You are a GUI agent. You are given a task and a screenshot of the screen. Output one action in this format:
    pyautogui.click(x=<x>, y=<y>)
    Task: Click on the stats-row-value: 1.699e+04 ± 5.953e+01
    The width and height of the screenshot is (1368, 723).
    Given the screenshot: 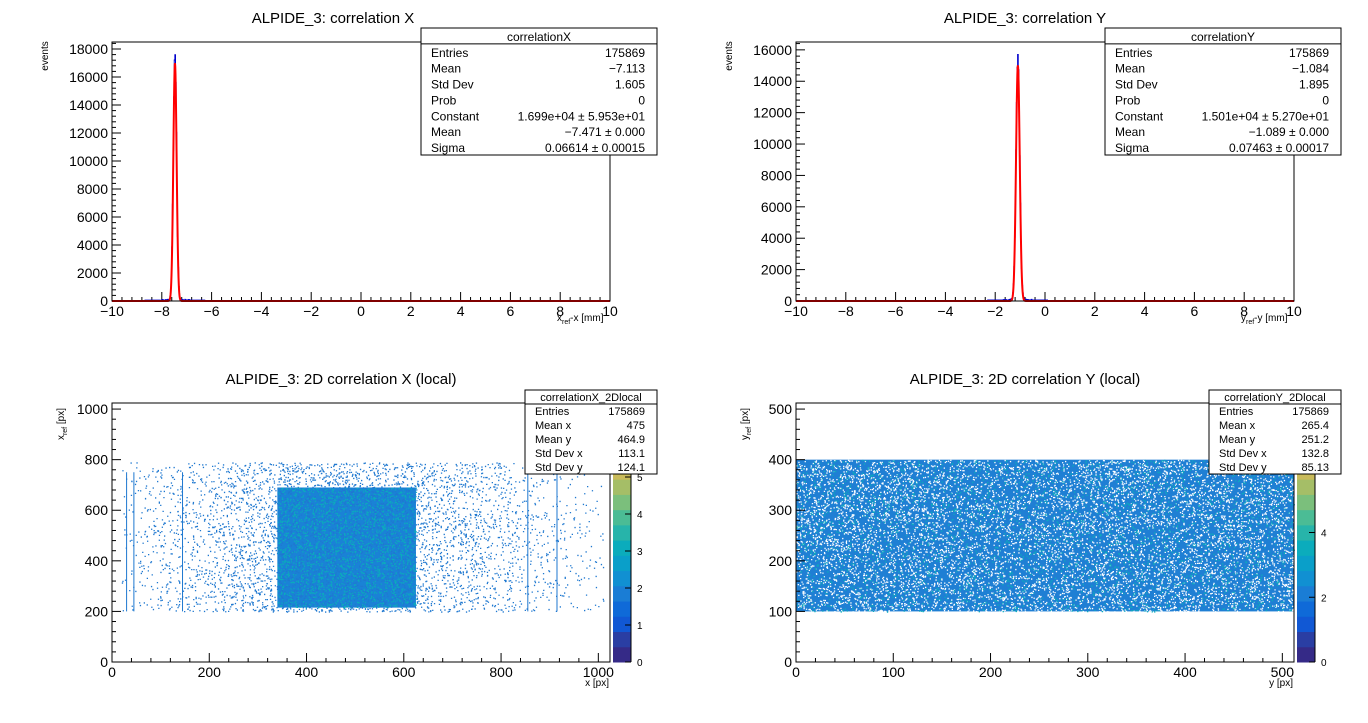 What is the action you would take?
    pyautogui.click(x=582, y=116)
    